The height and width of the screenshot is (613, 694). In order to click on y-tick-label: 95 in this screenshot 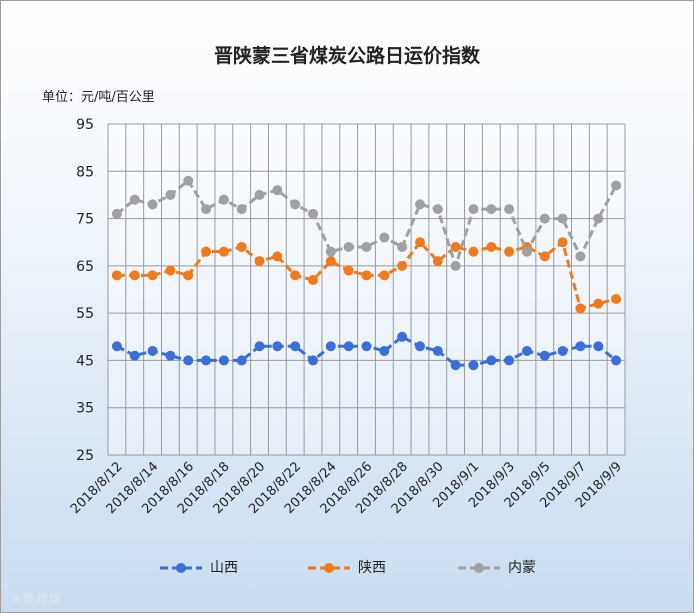, I will do `click(85, 125)`.